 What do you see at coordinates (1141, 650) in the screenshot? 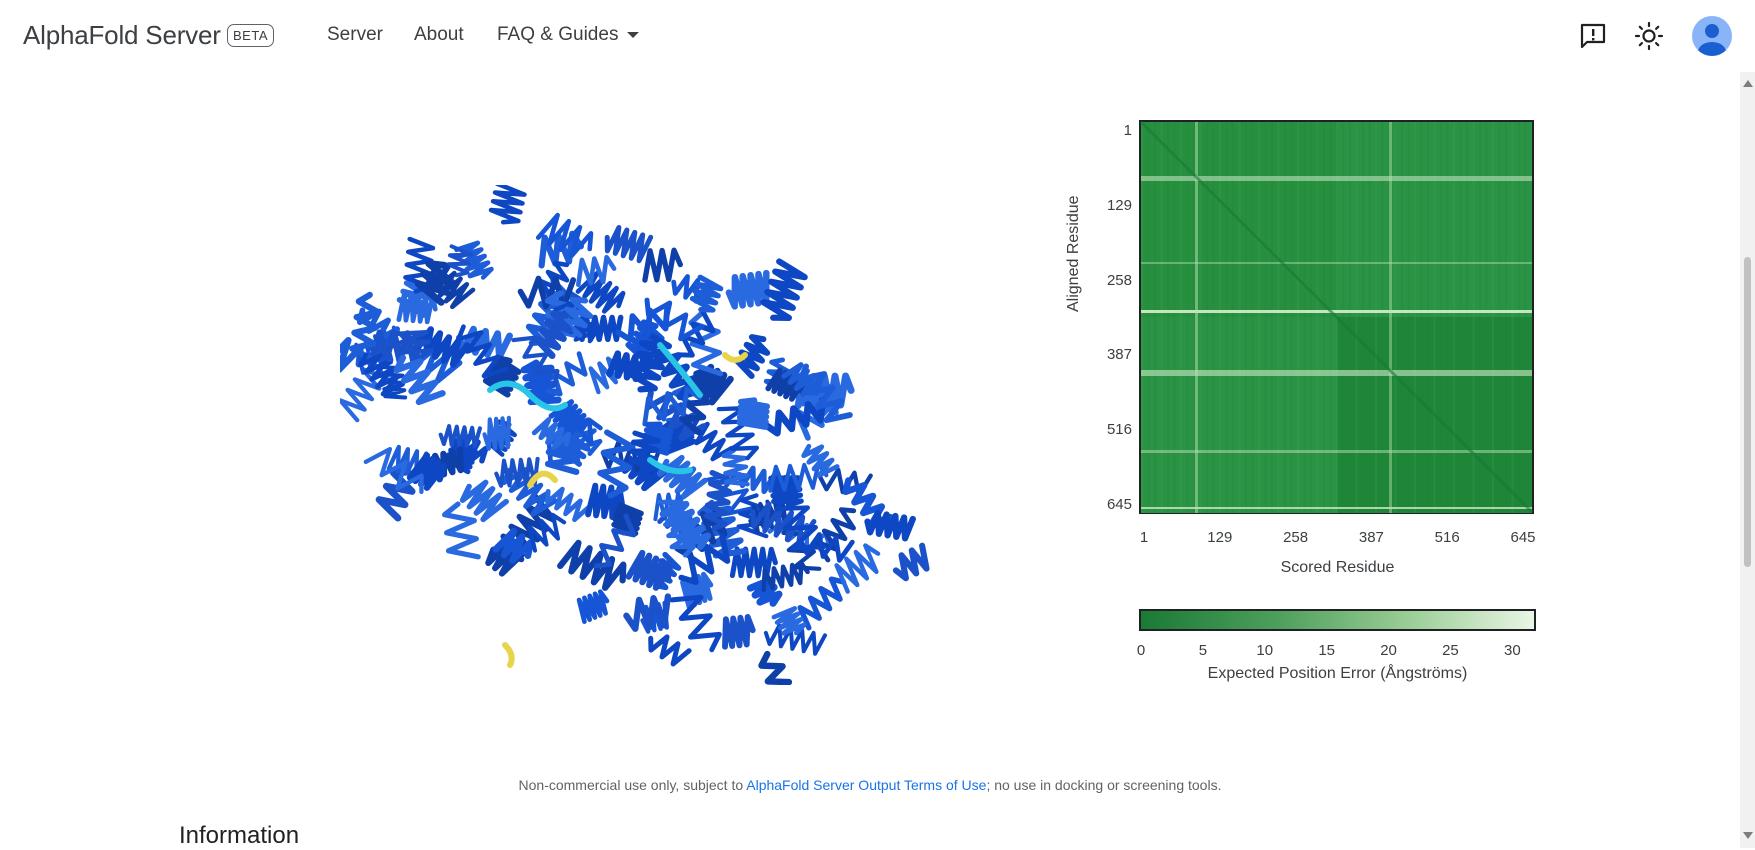
I see `colorbar-tick-label: 0` at bounding box center [1141, 650].